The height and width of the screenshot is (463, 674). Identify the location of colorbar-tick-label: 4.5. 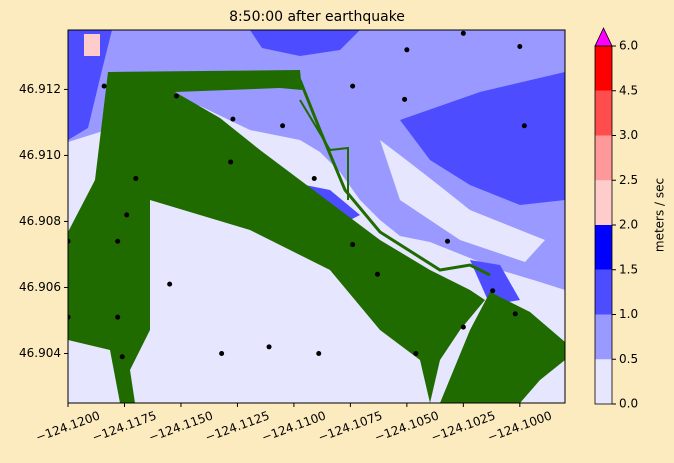
(628, 90).